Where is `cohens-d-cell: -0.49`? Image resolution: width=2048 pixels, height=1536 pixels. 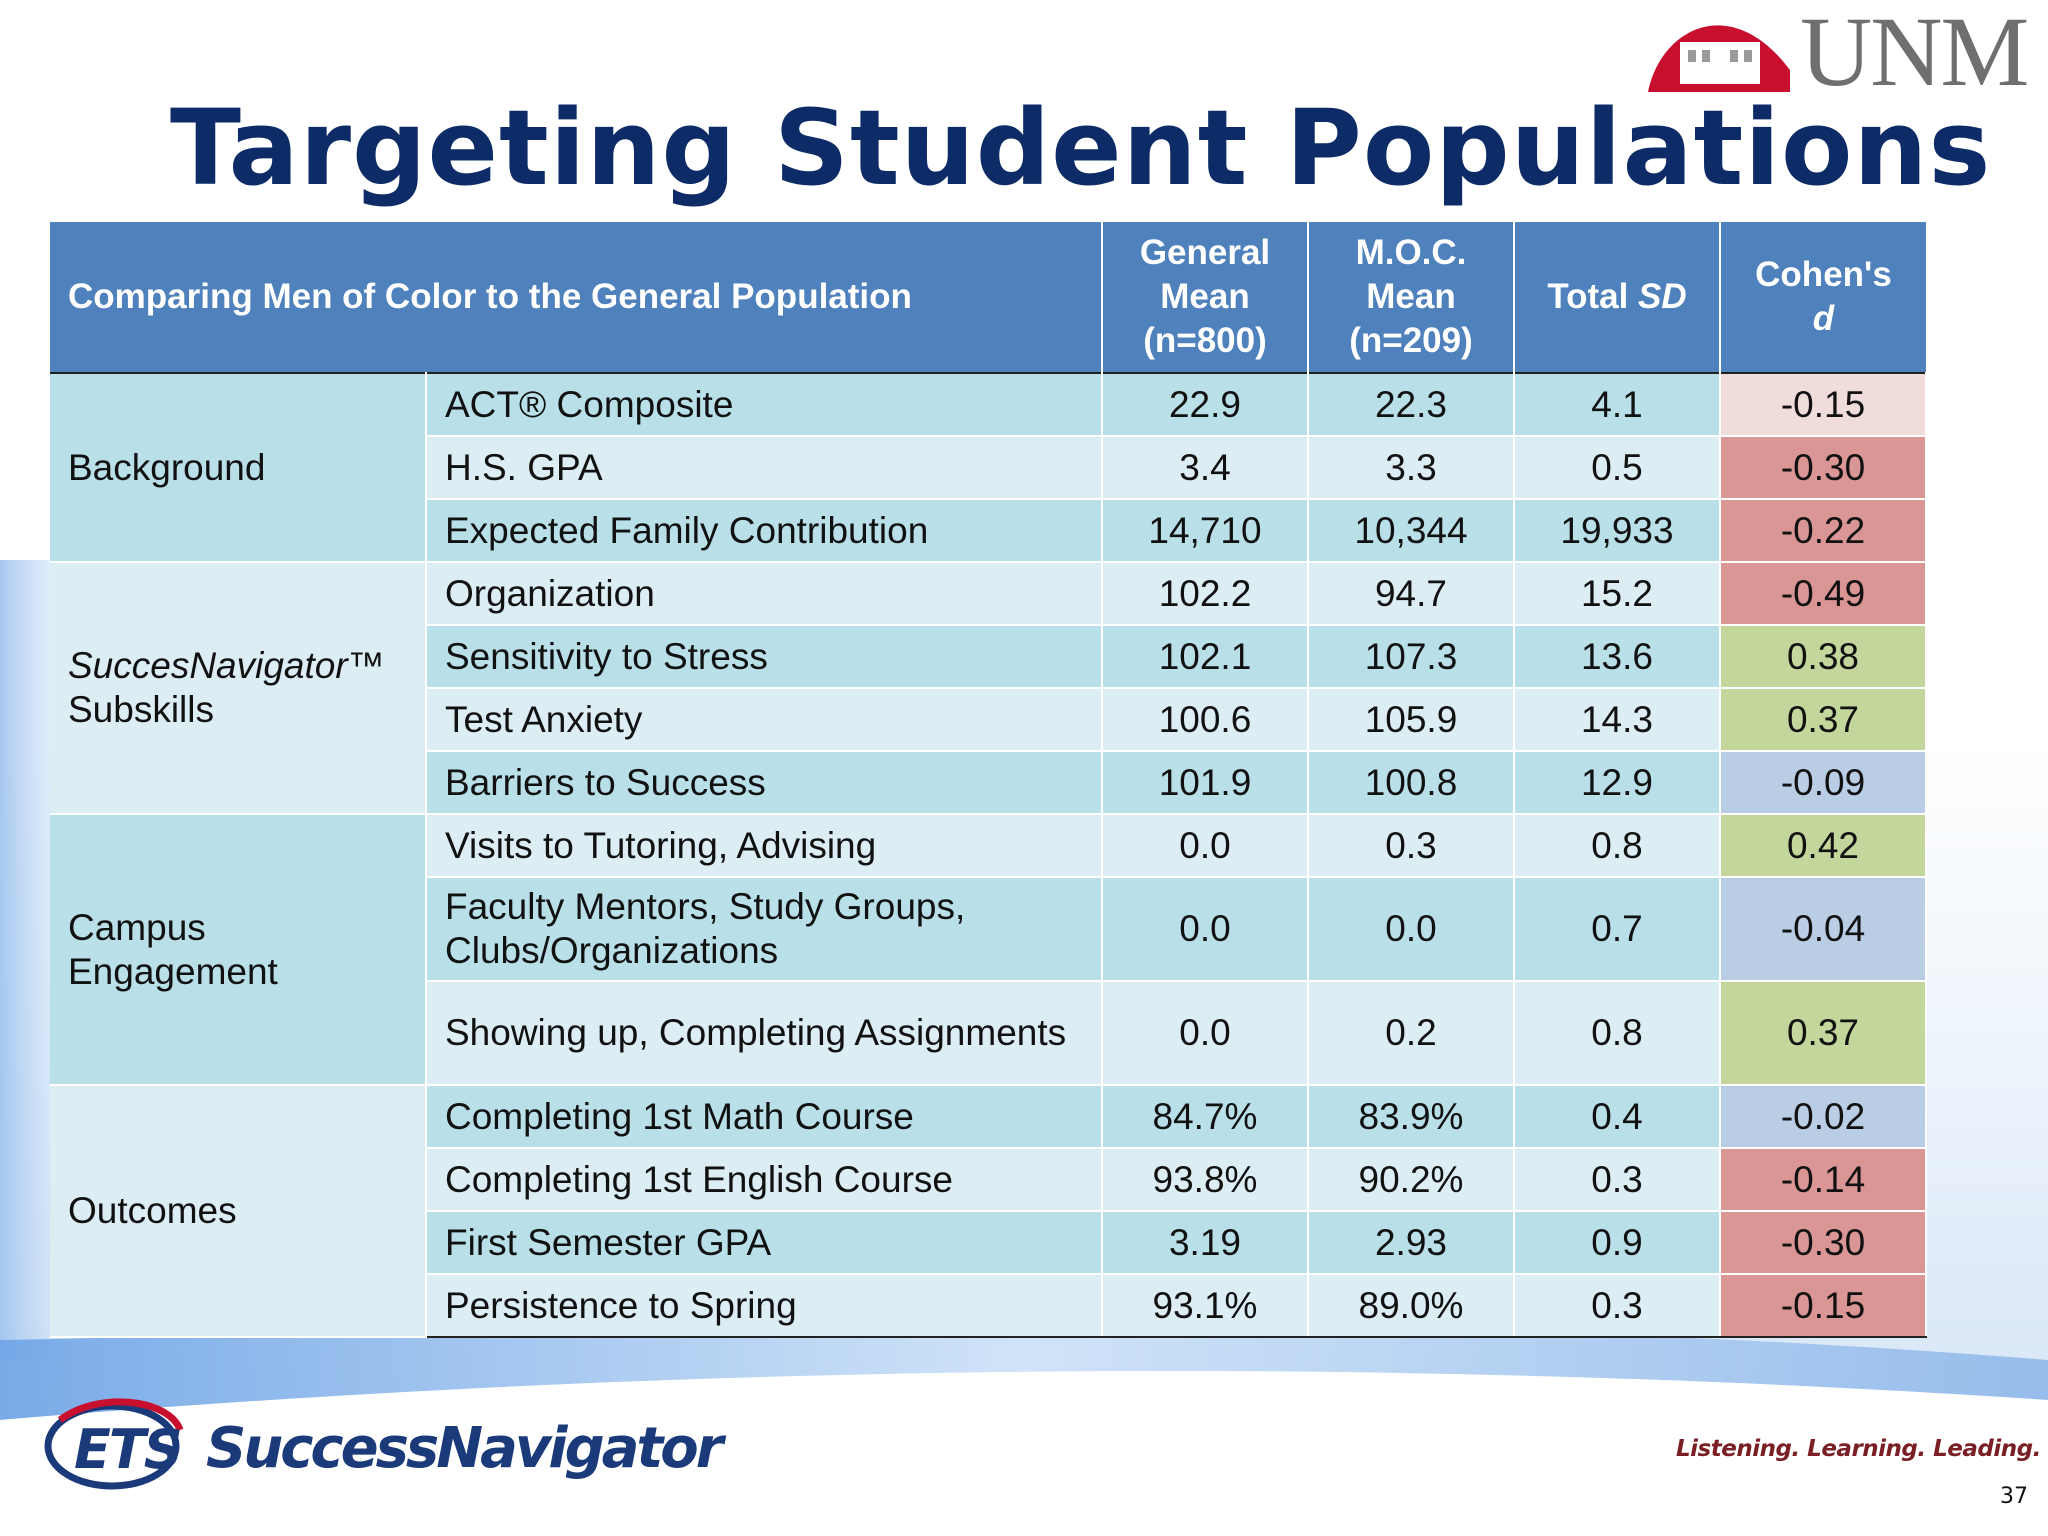 cohens-d-cell: -0.49 is located at coordinates (1823, 593).